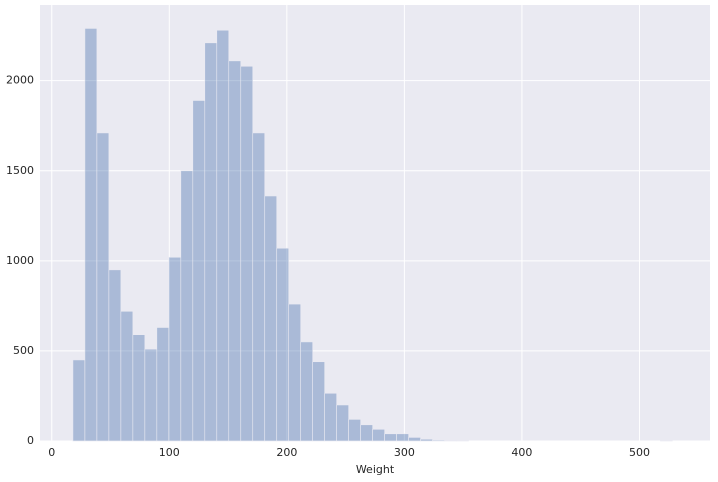 The width and height of the screenshot is (718, 482). What do you see at coordinates (404, 452) in the screenshot?
I see `x-tick-label: 300` at bounding box center [404, 452].